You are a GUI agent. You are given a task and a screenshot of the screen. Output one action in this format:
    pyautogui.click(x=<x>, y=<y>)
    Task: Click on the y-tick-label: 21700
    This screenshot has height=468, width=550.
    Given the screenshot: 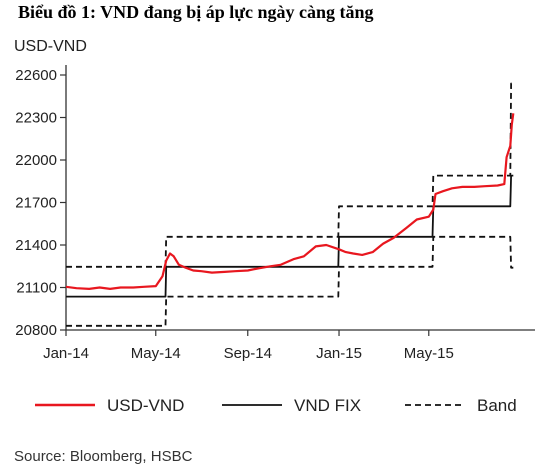 What is the action you would take?
    pyautogui.click(x=36, y=203)
    